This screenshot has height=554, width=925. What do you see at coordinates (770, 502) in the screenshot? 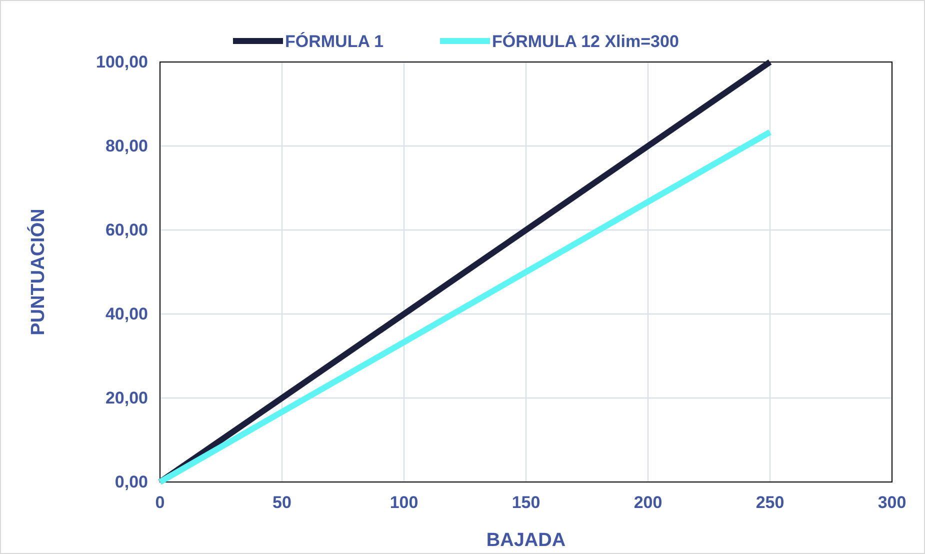
I see `x-tick-label: 250` at bounding box center [770, 502].